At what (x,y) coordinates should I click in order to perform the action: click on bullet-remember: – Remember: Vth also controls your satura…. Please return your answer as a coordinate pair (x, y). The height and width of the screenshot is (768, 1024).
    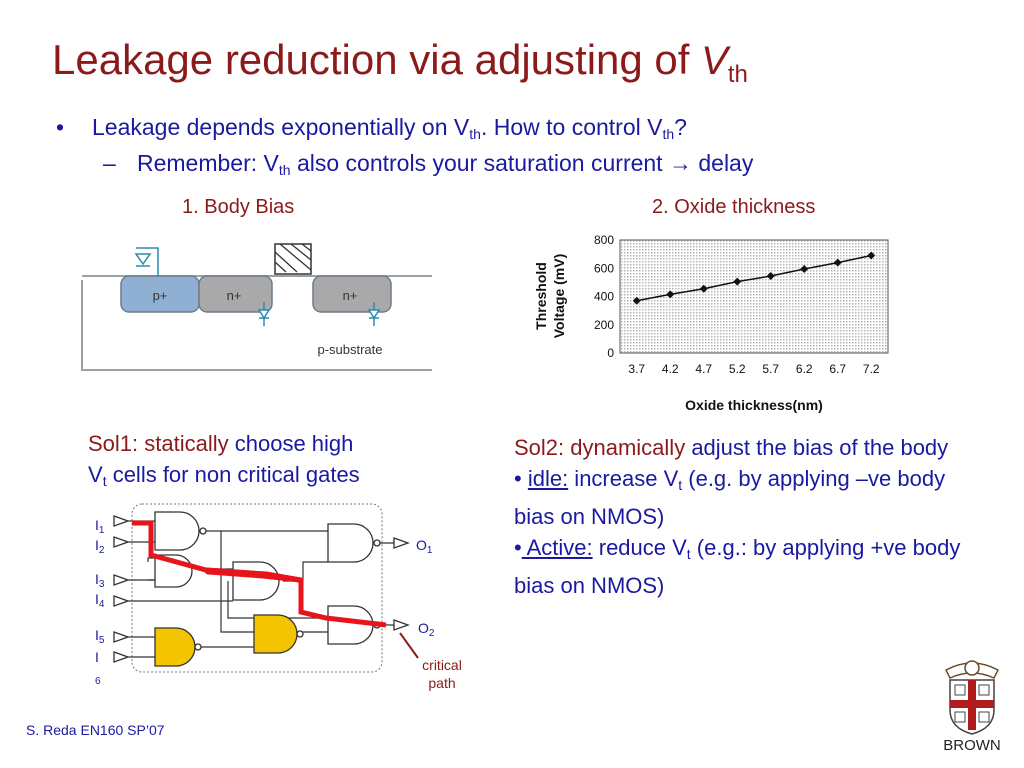
    Looking at the image, I should click on (428, 164).